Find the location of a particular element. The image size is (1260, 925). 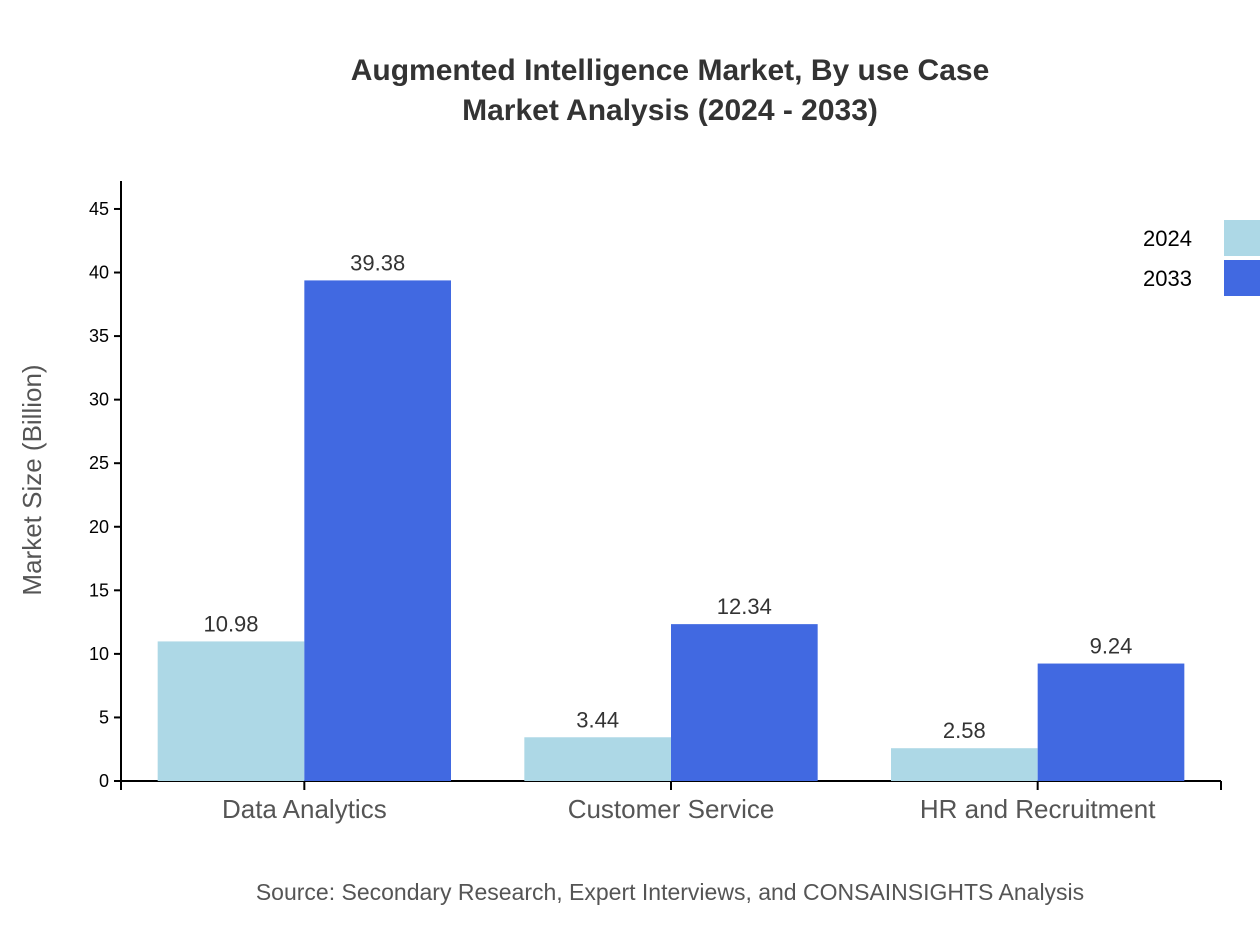

data-label: 12.34 is located at coordinates (744, 606).